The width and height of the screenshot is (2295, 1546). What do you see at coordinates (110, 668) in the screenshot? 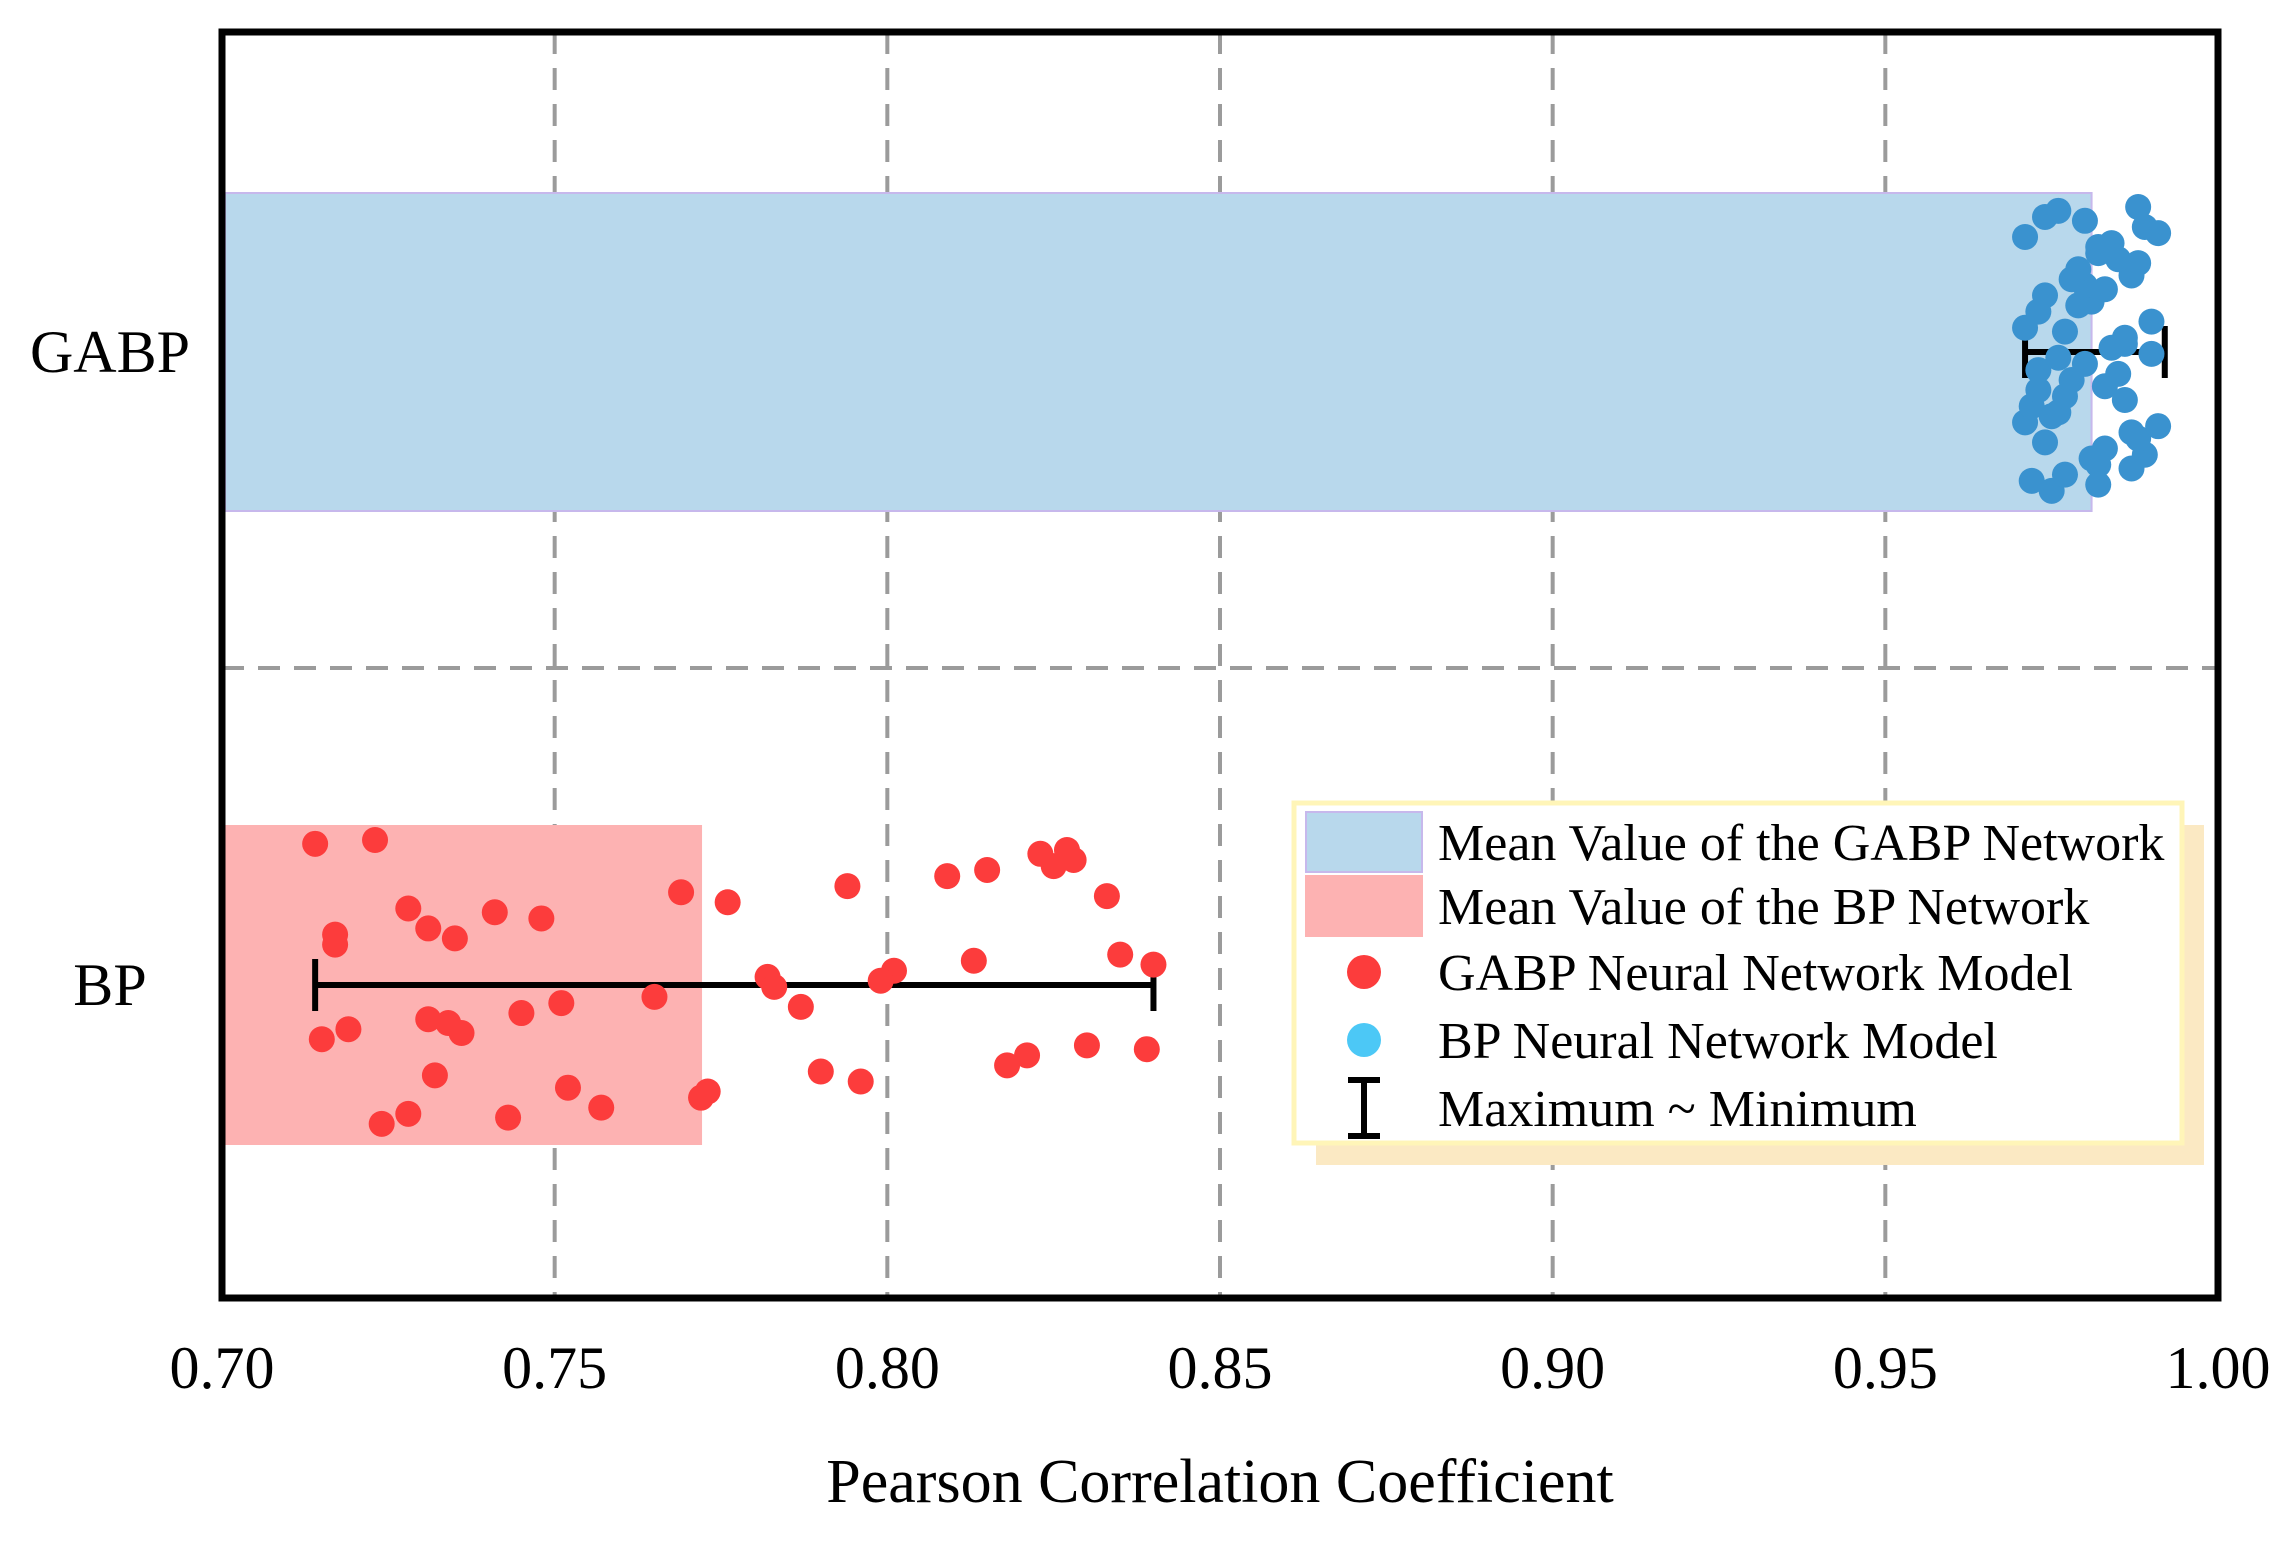
I see `y-tick-labels: GABP BP` at bounding box center [110, 668].